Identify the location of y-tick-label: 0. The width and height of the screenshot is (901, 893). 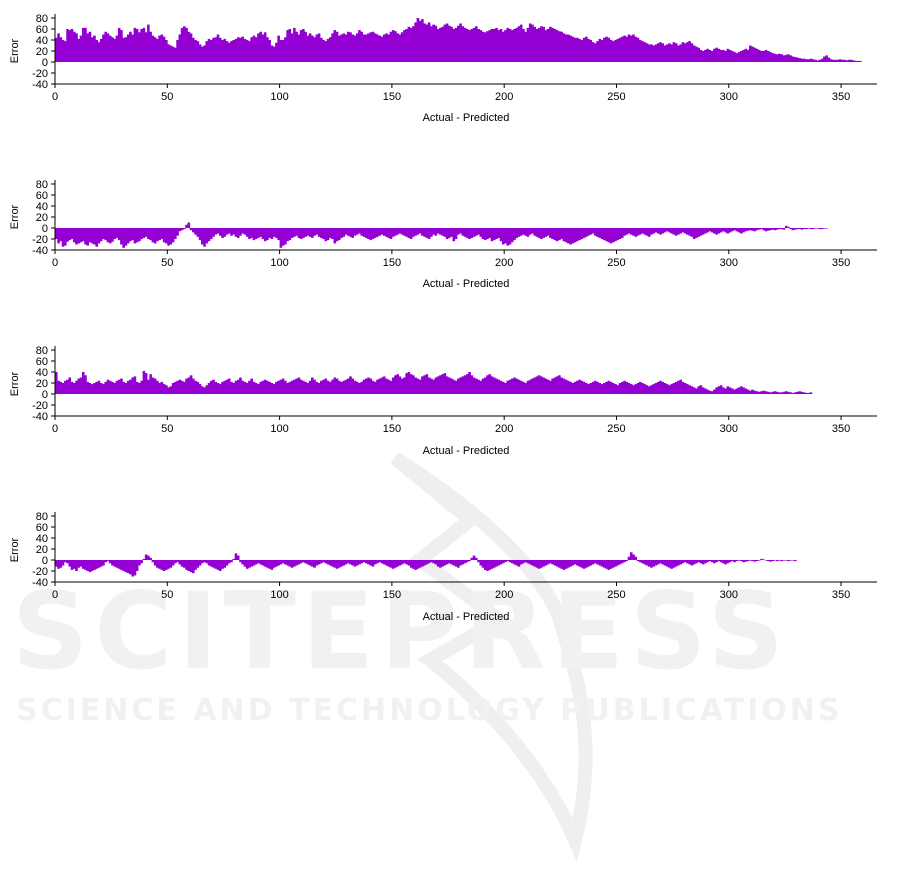
(45, 561).